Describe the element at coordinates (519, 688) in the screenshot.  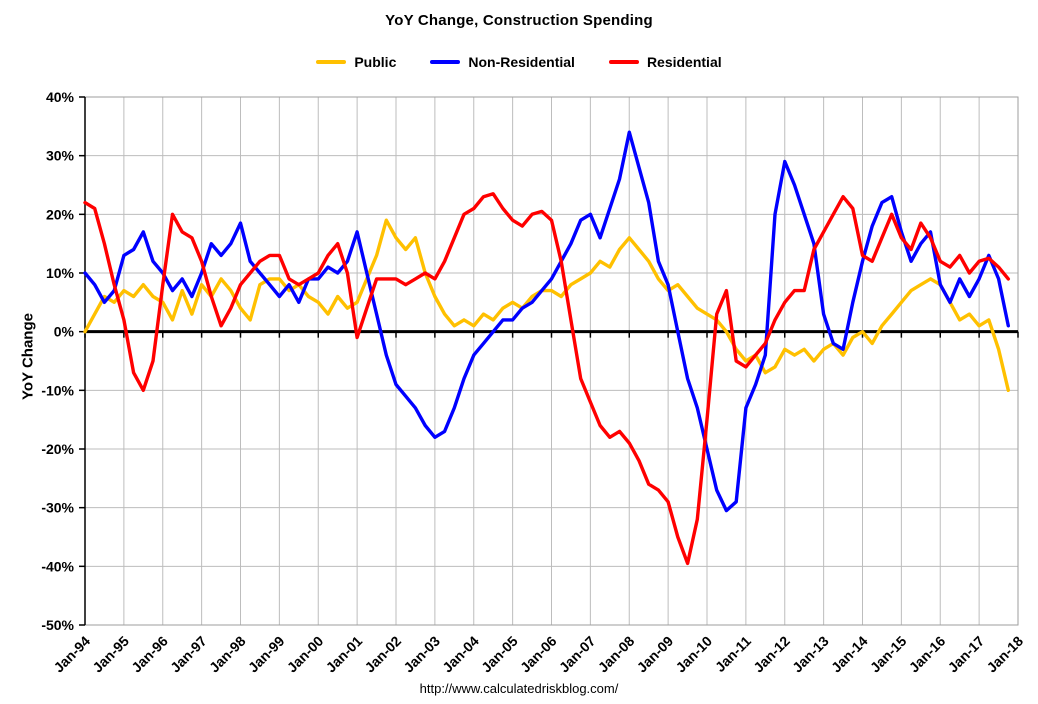
I see `footer-url: http://www.calculatedriskblog.com/` at that location.